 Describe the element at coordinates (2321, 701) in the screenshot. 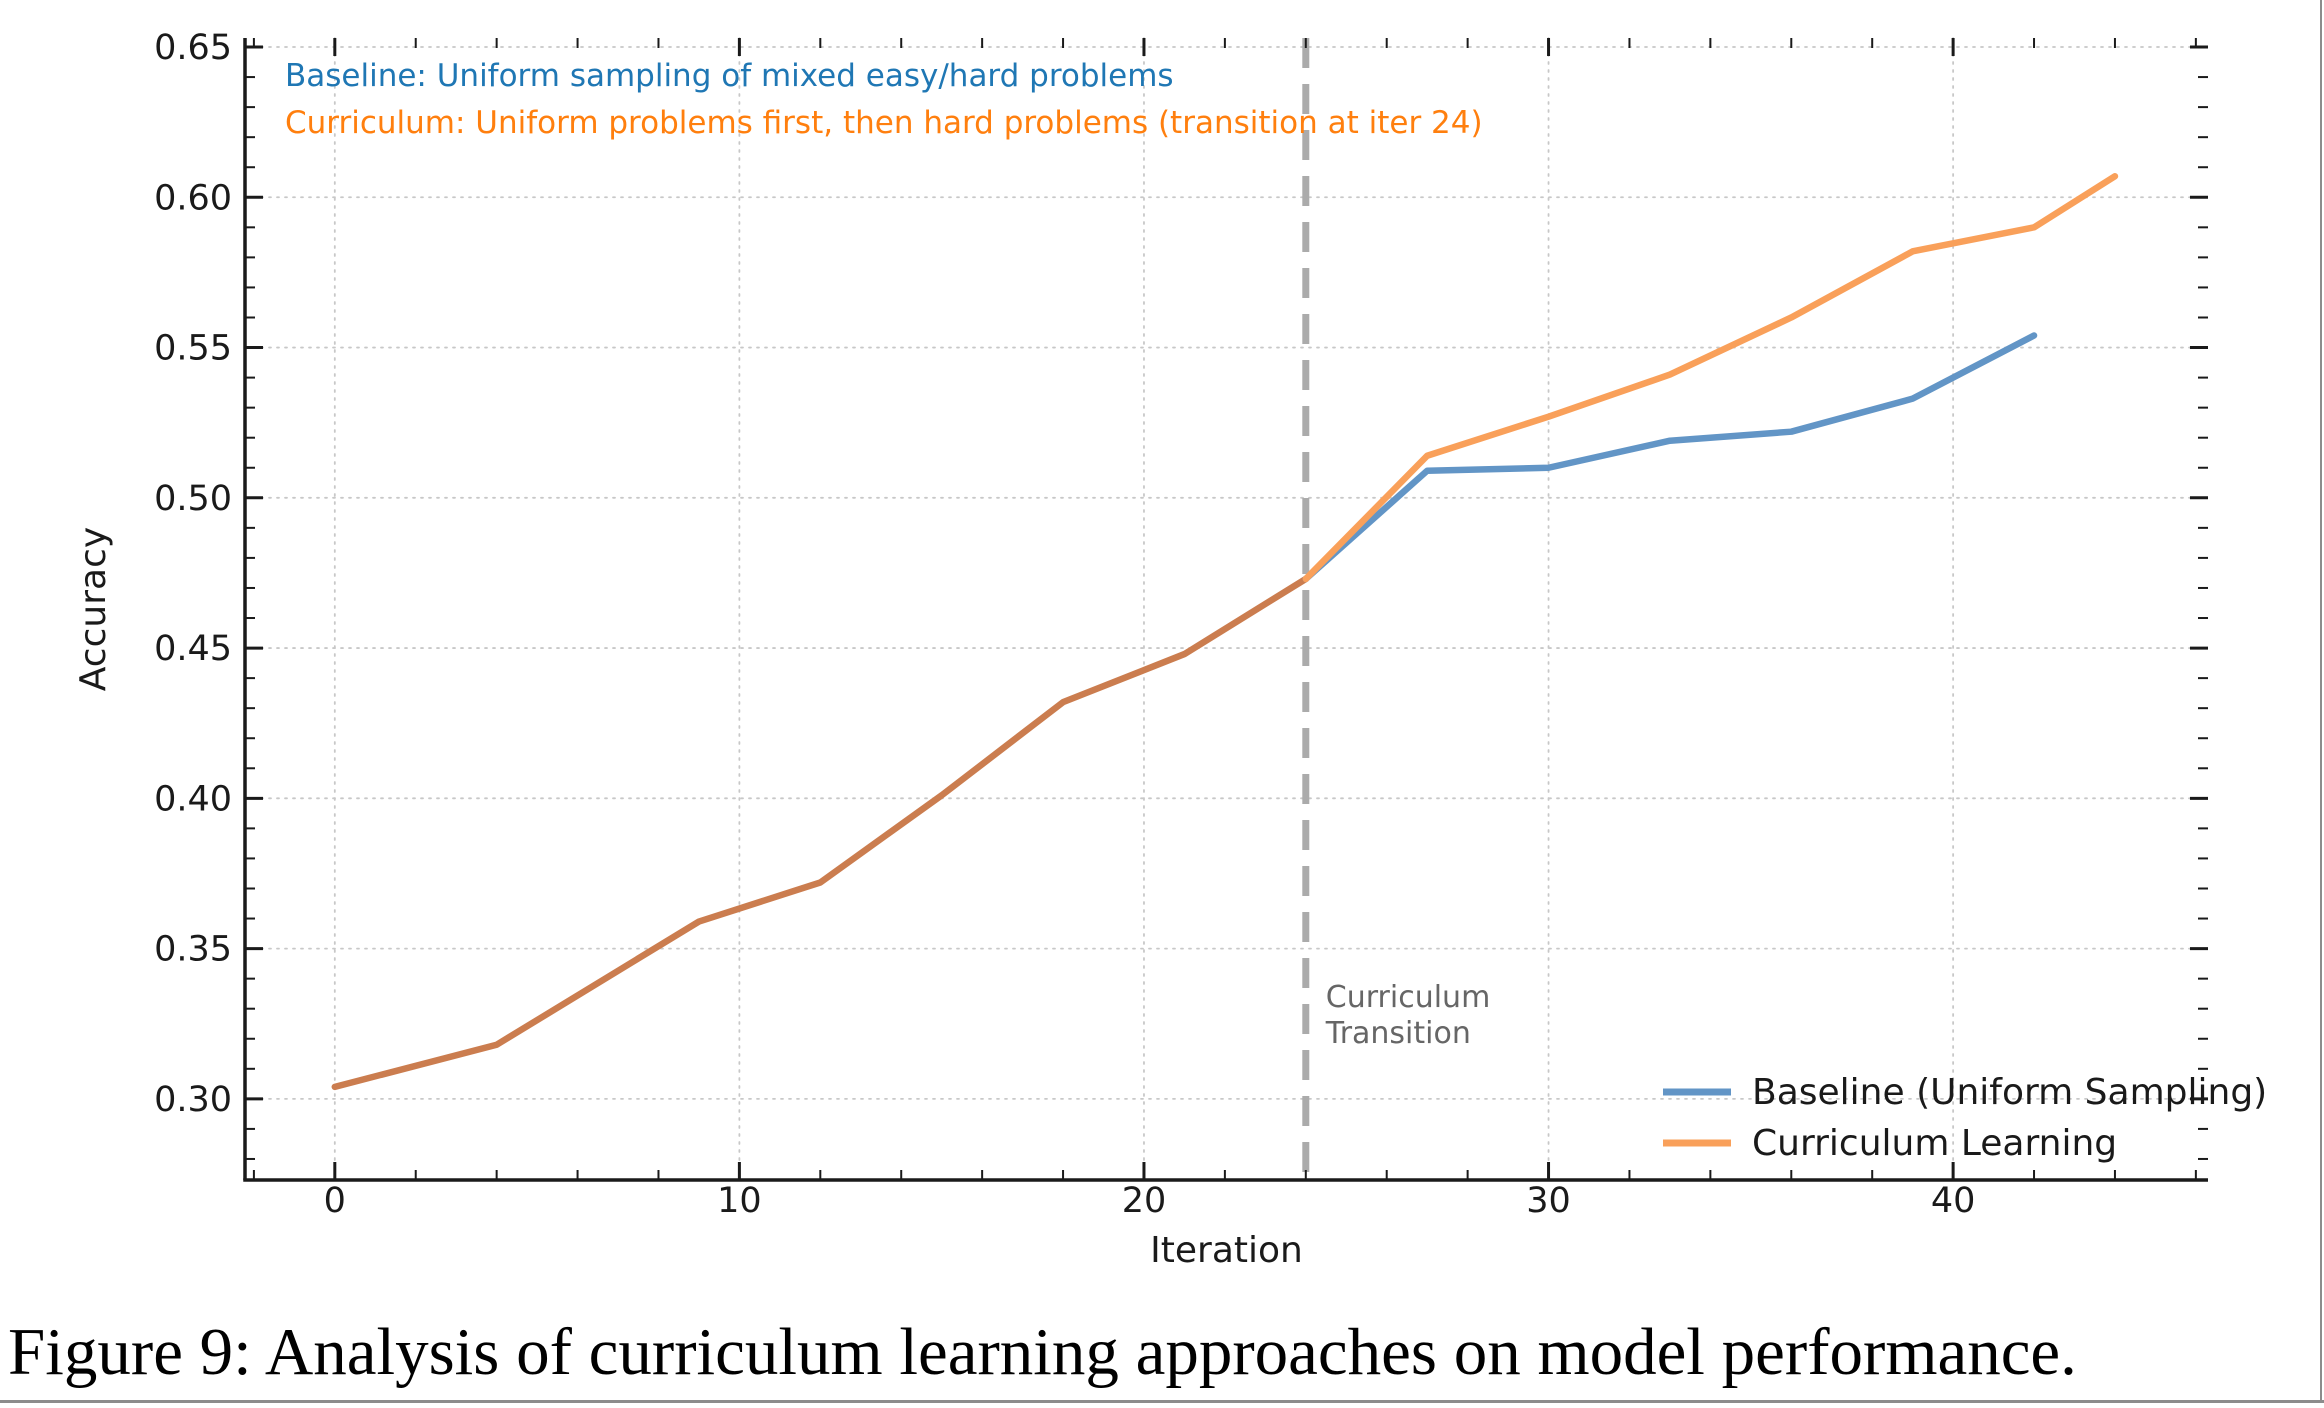

I see `page-right-border` at that location.